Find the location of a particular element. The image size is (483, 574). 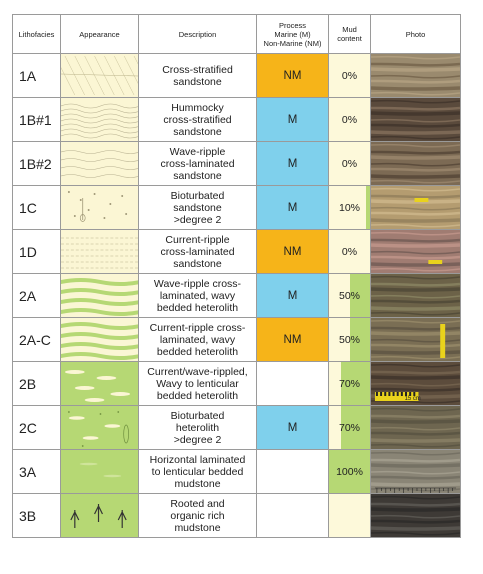

description-line: cross-stratified is located at coordinates (197, 119).